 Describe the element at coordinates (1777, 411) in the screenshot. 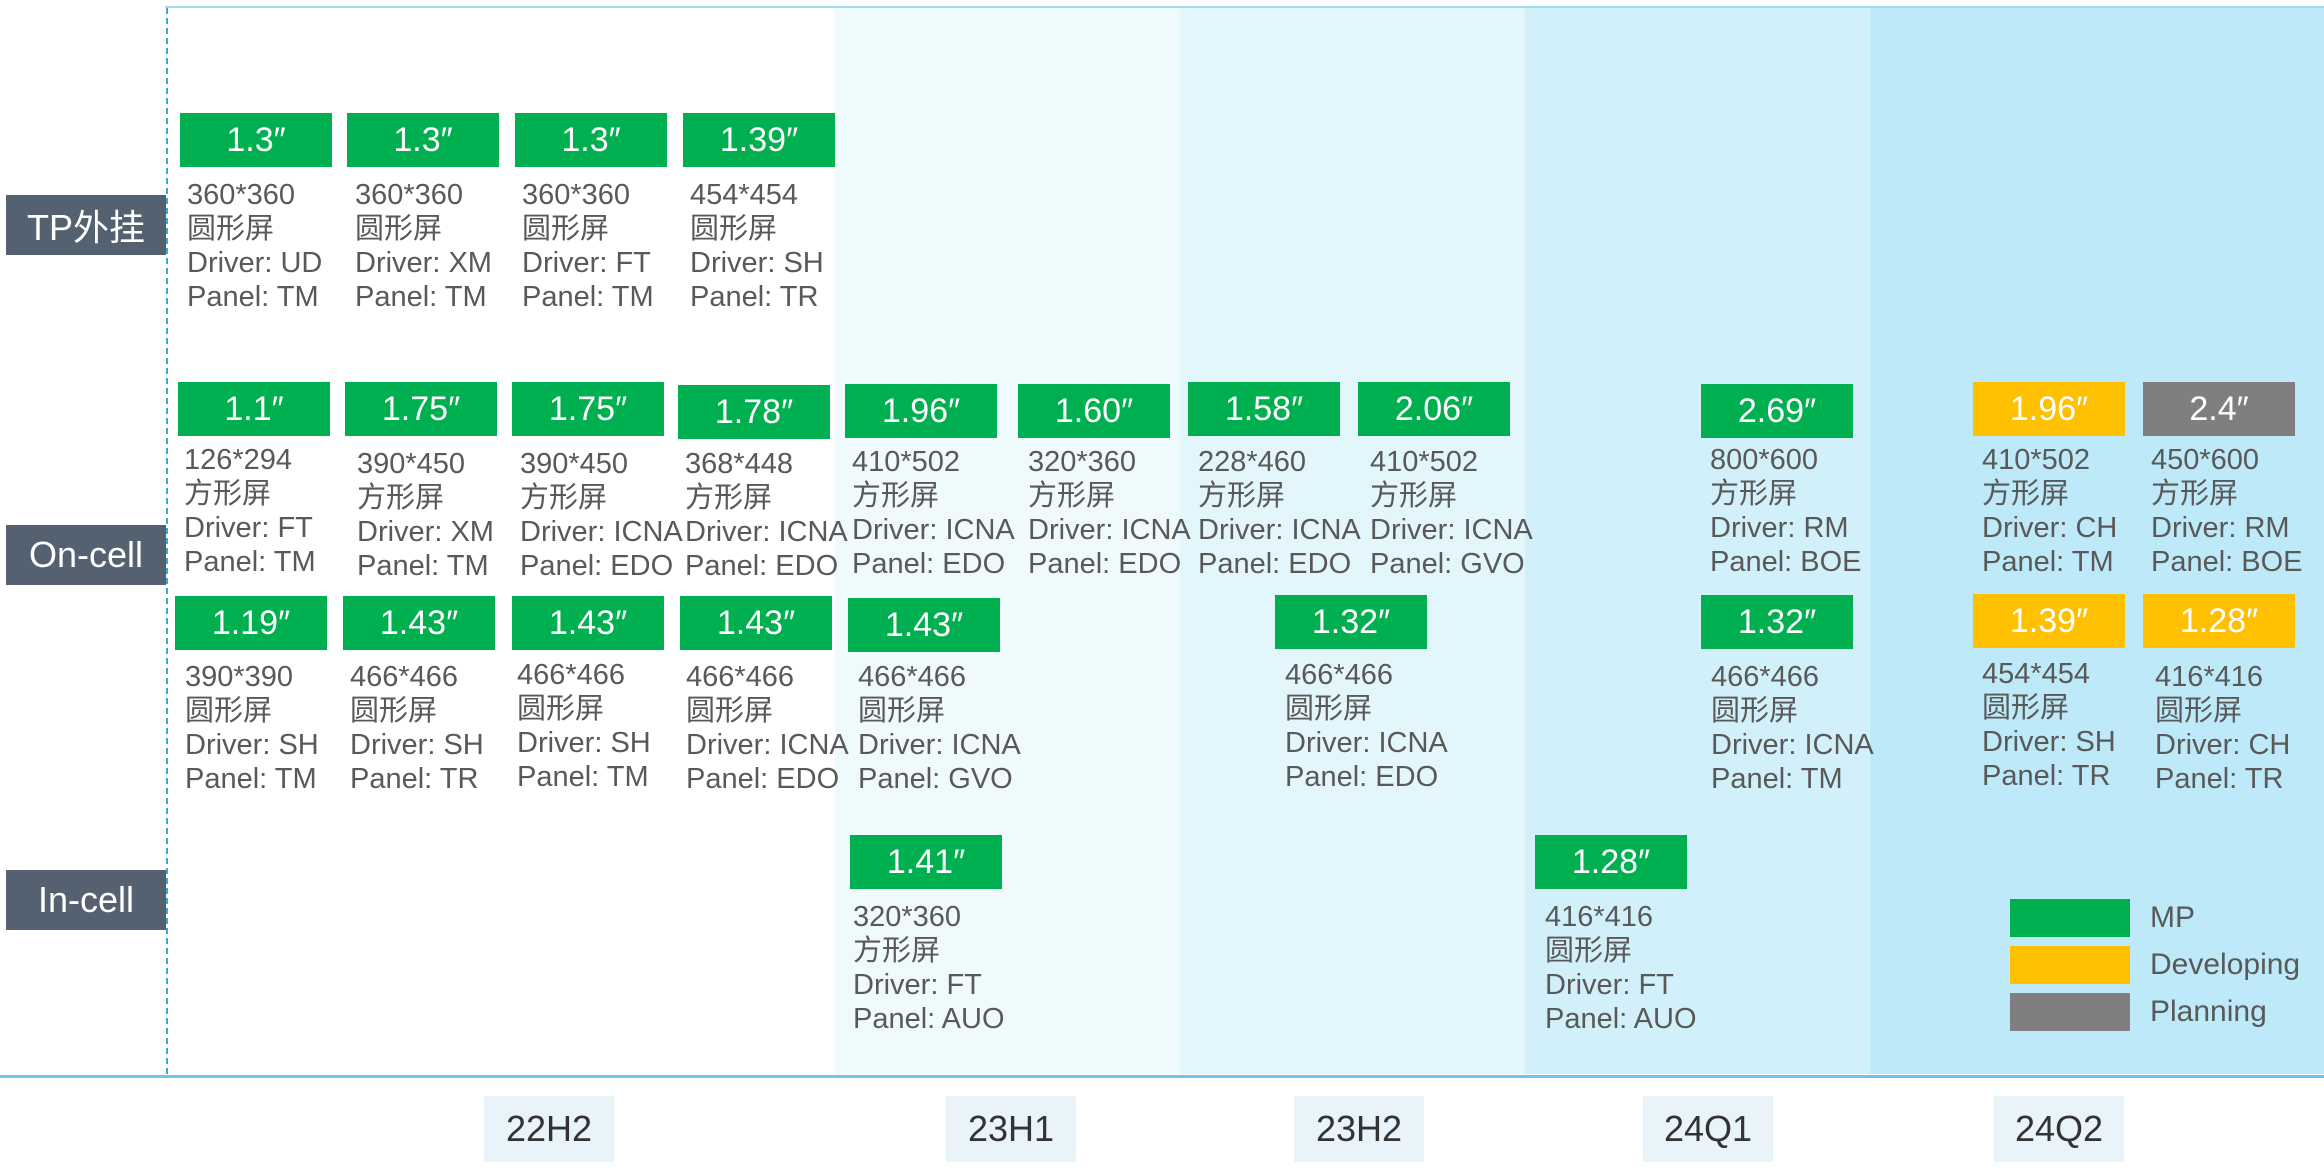

I see `size-badge: 2.69″` at that location.